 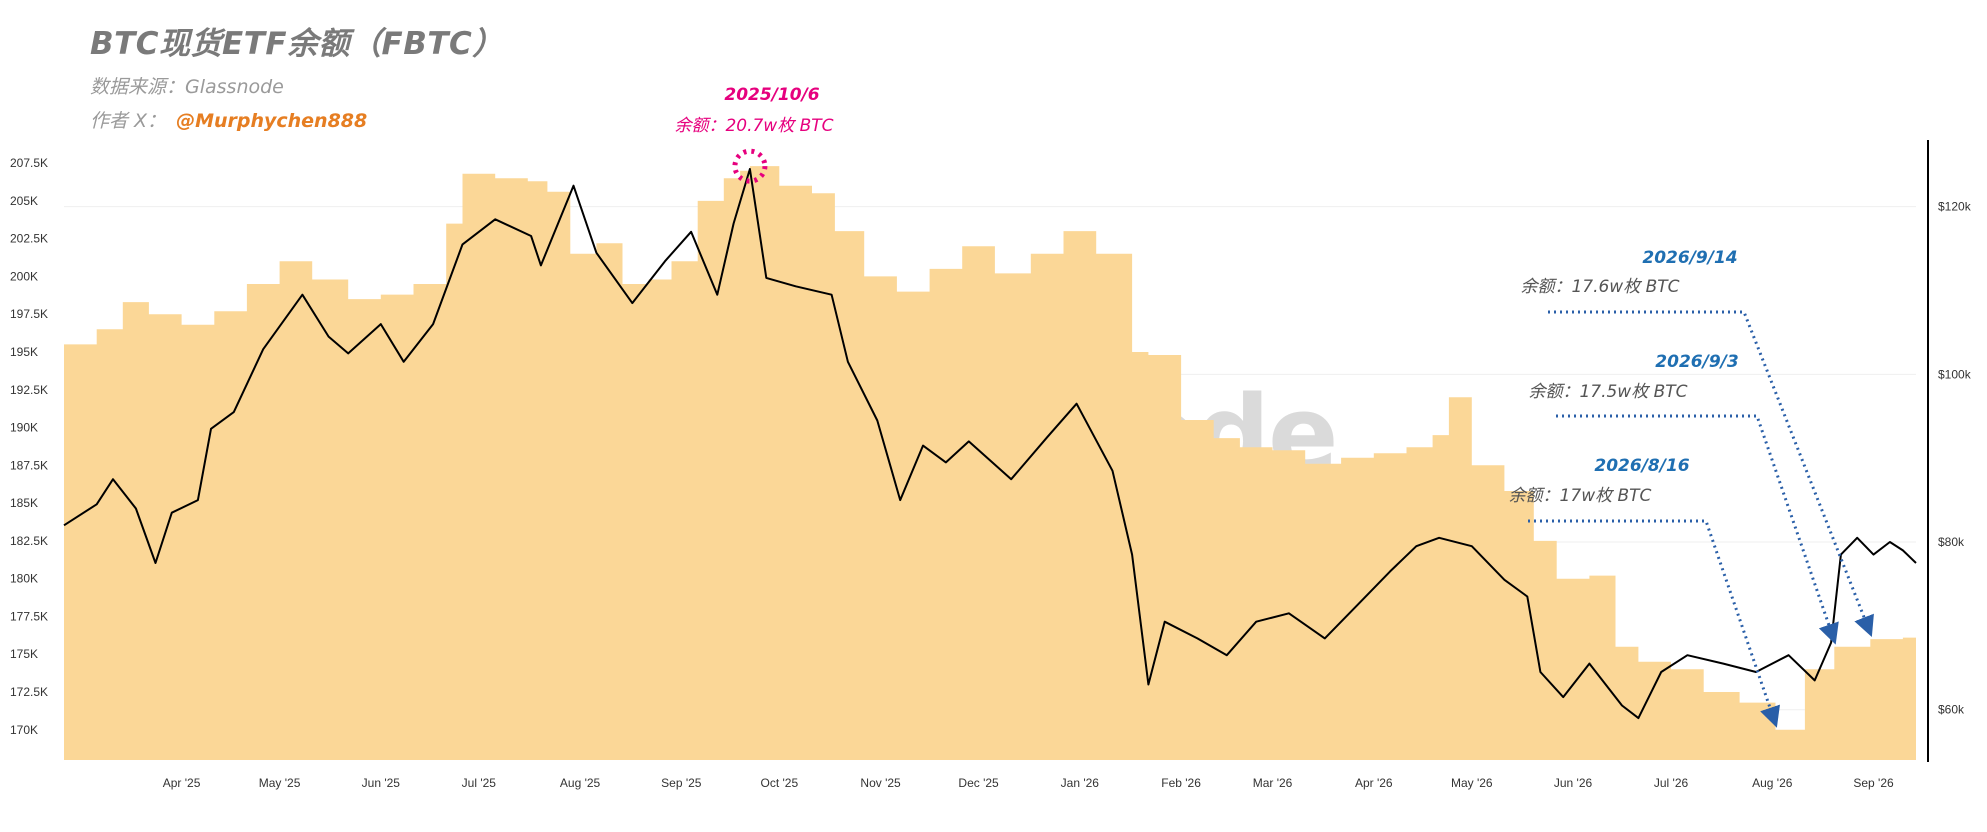 What do you see at coordinates (24, 428) in the screenshot?
I see `left-tick-label-8: 190K` at bounding box center [24, 428].